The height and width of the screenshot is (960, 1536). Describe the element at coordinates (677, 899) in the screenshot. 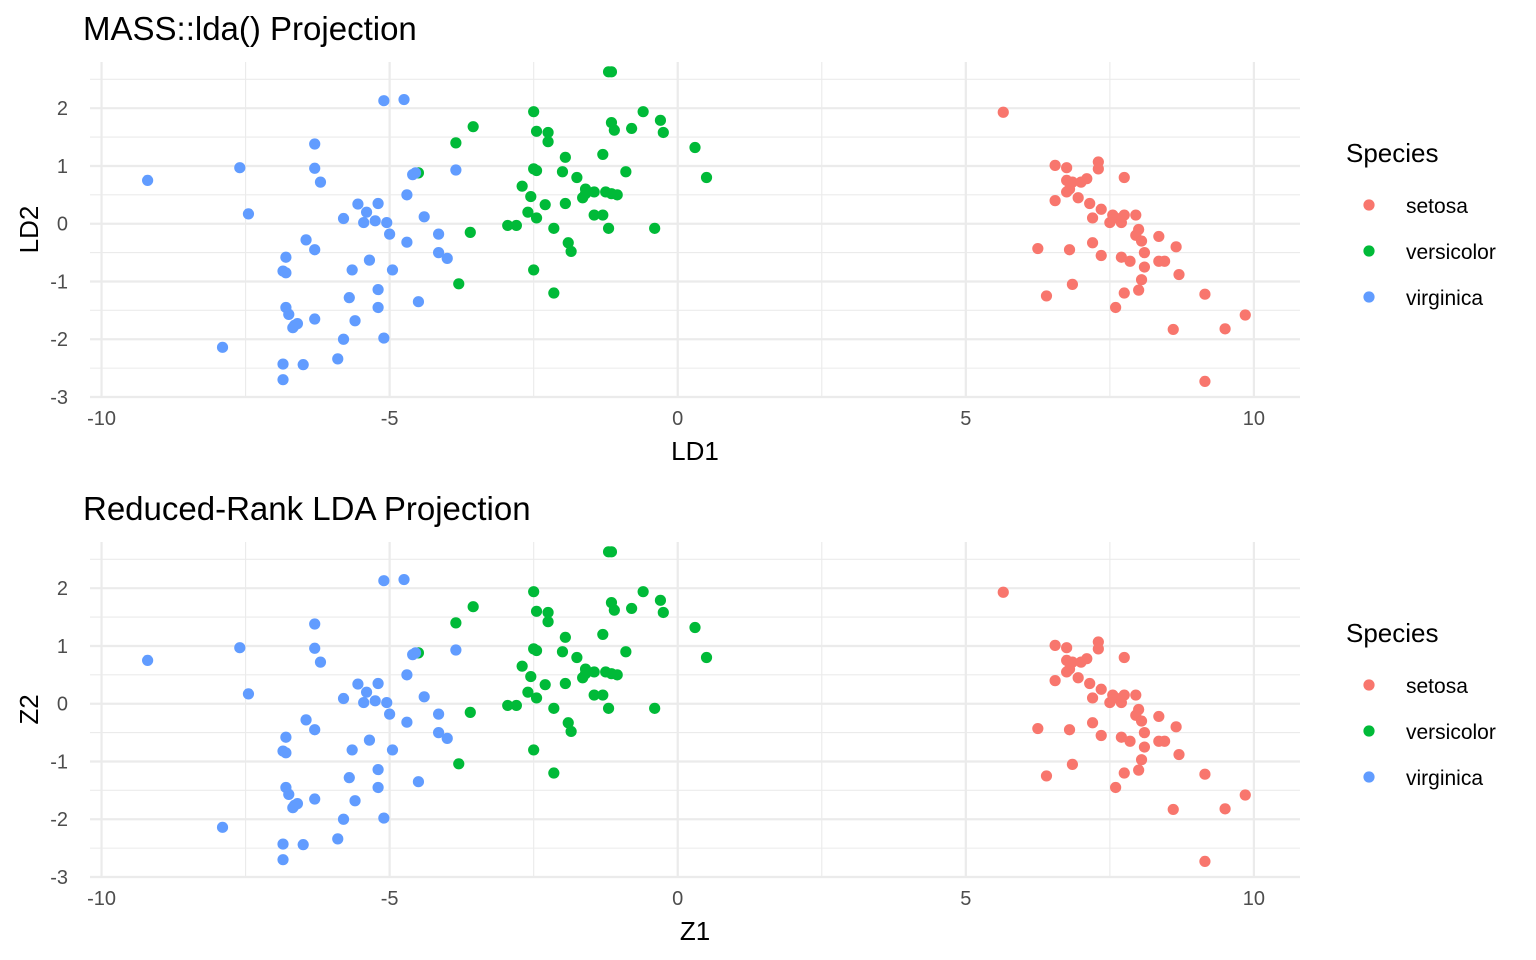

I see `x-tick-label: 0` at that location.